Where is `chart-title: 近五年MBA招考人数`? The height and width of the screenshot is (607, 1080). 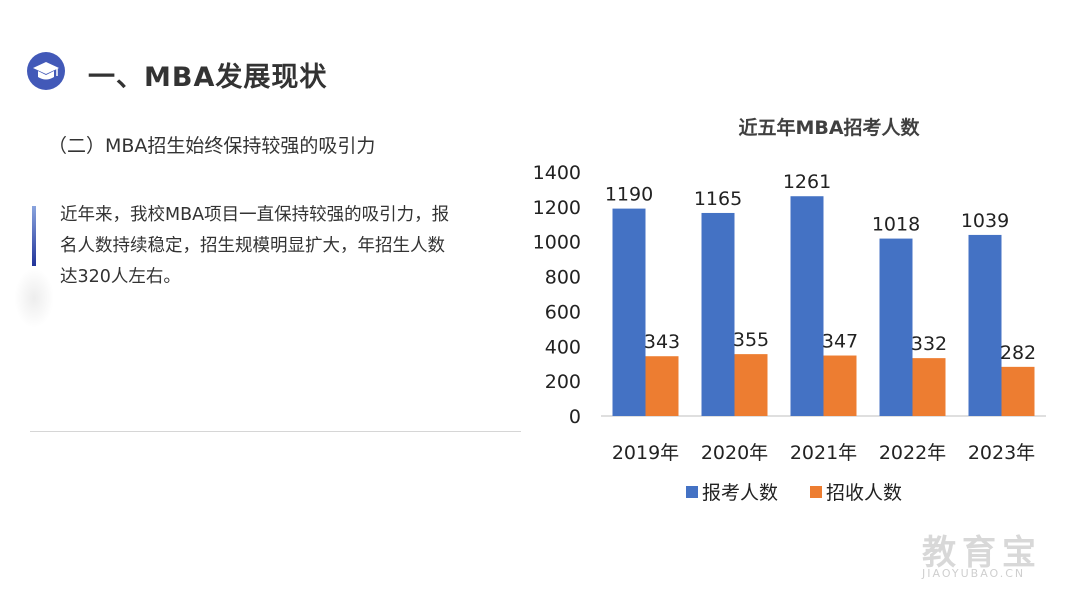 chart-title: 近五年MBA招考人数 is located at coordinates (829, 127).